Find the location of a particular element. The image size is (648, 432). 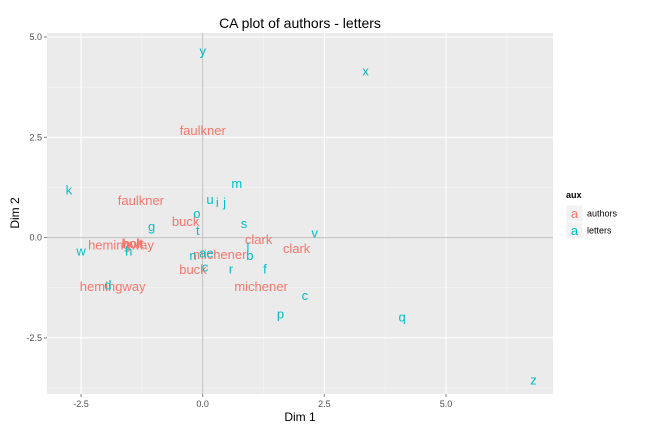

point-label-letters: v is located at coordinates (314, 232).